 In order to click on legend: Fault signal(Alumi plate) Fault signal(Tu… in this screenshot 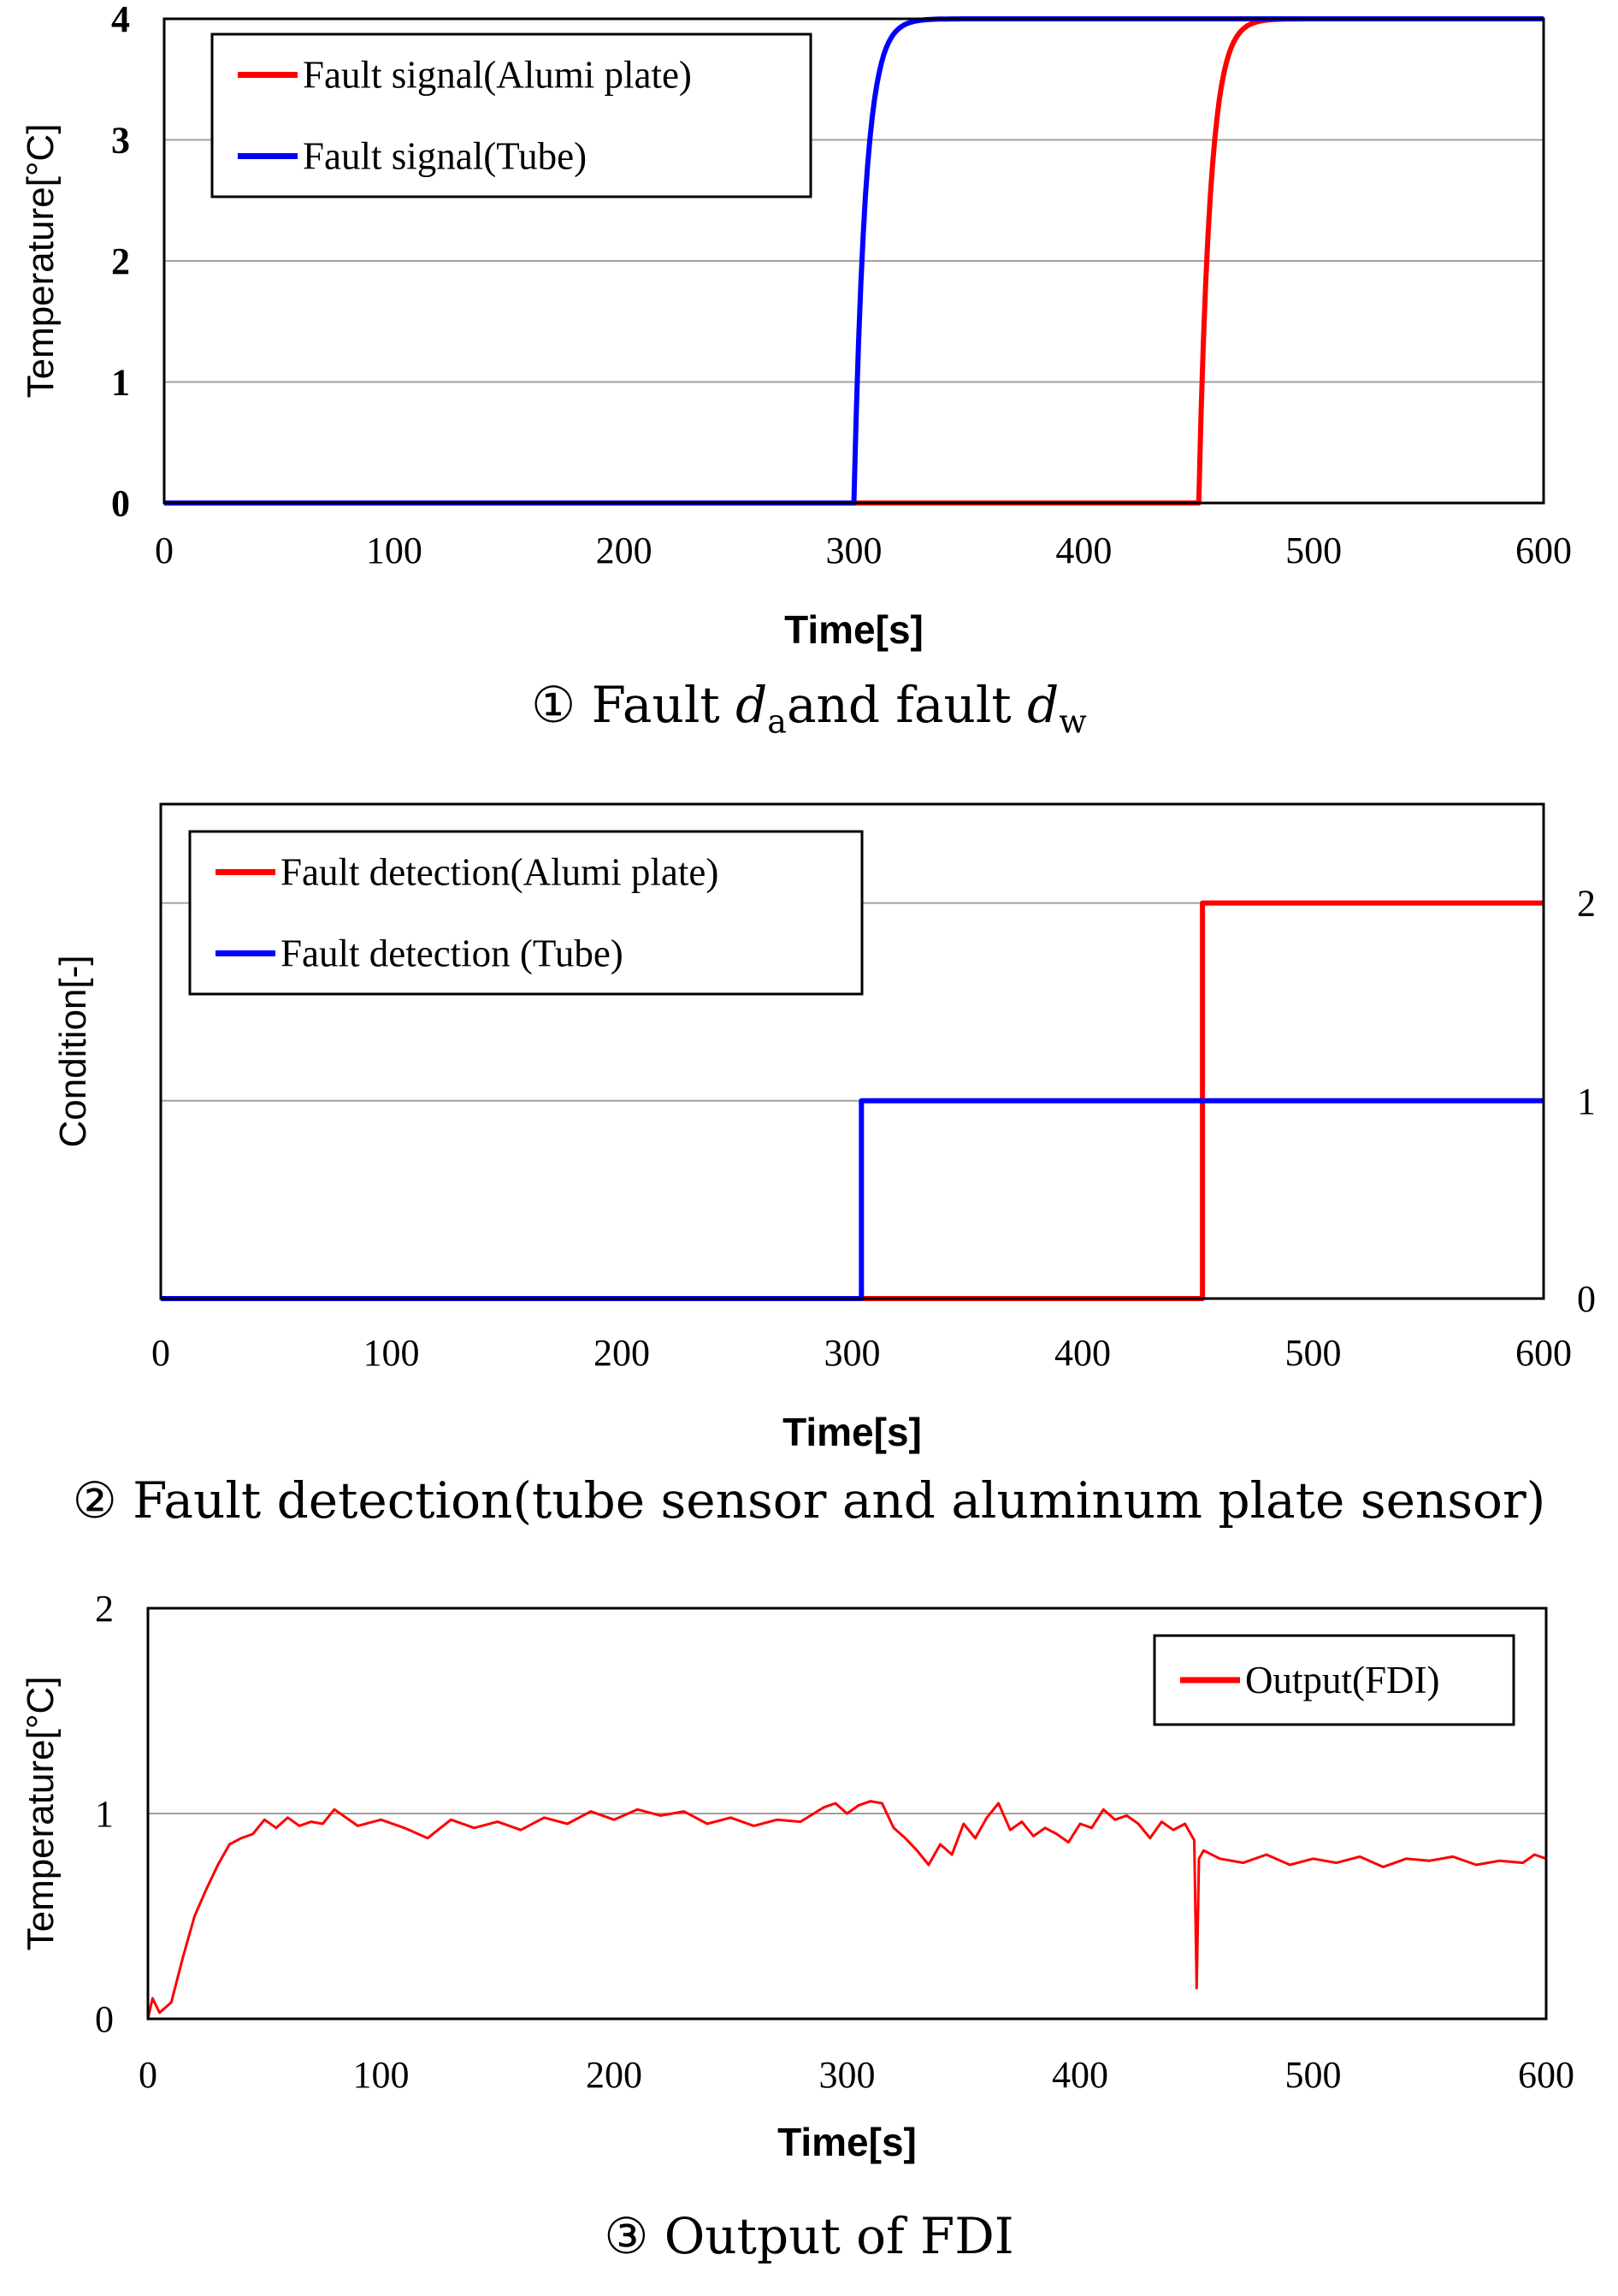, I will do `click(511, 116)`.